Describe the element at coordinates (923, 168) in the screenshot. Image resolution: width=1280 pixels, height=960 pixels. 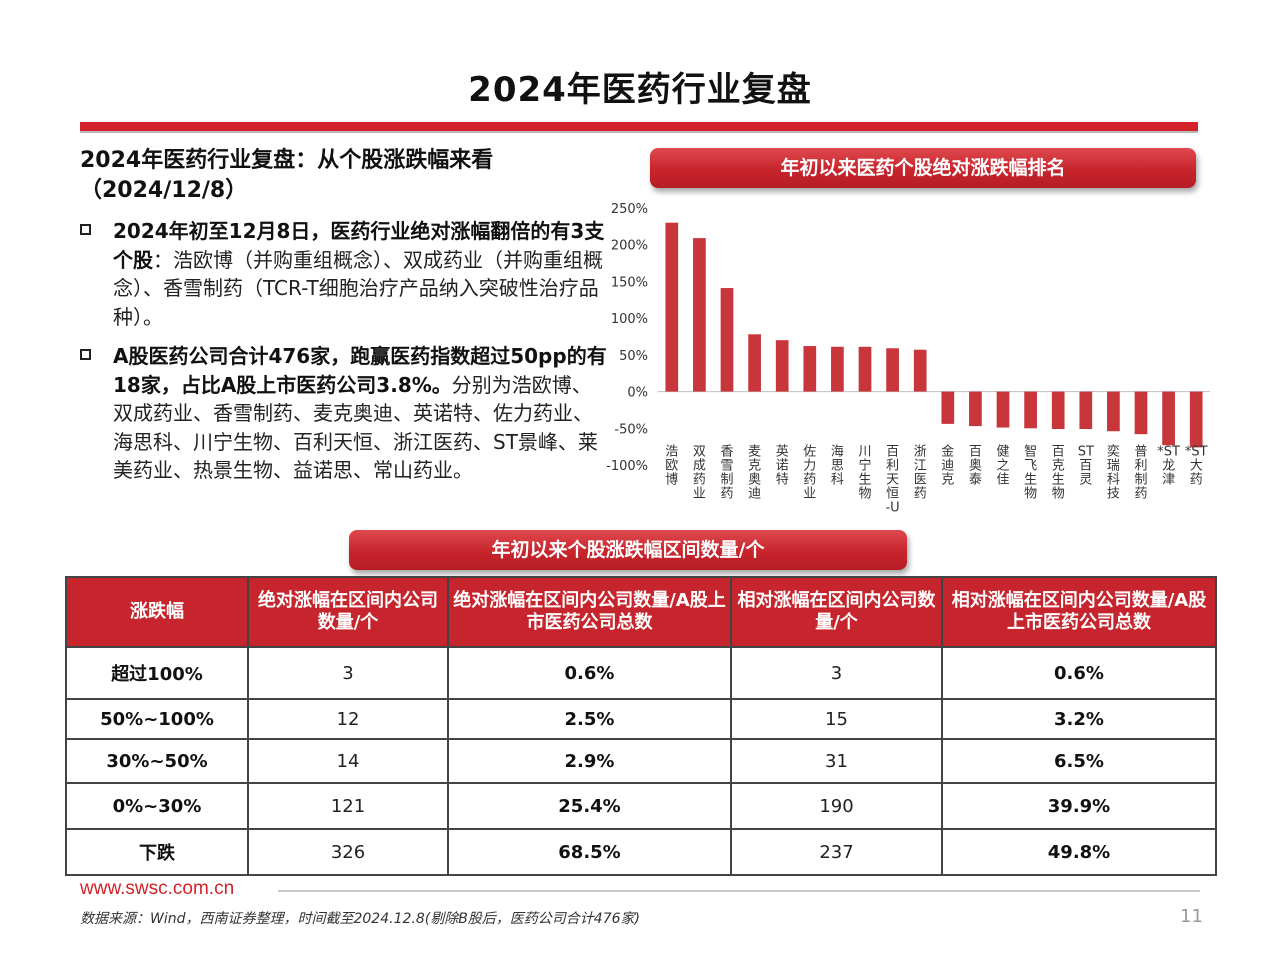
I see `chart-title-banner: 年初以来医药个股绝对涨跌幅排名` at that location.